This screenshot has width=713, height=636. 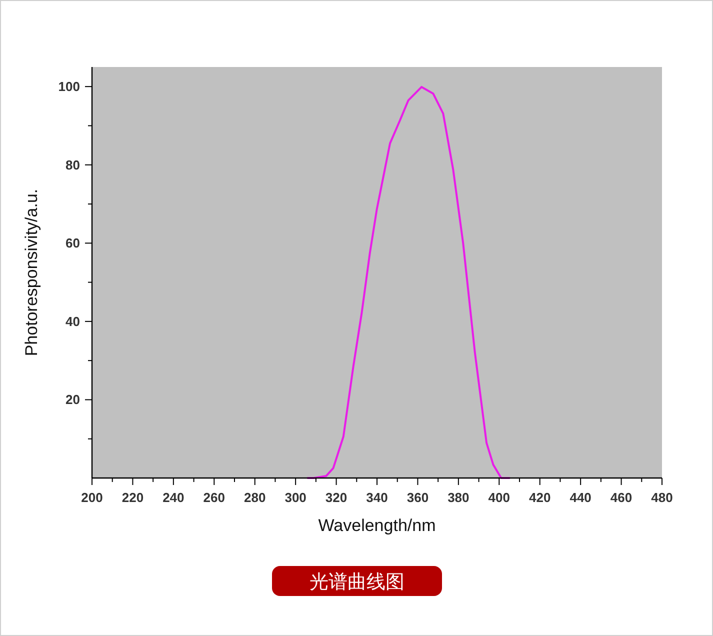 What do you see at coordinates (73, 321) in the screenshot?
I see `y-tick-label: 40` at bounding box center [73, 321].